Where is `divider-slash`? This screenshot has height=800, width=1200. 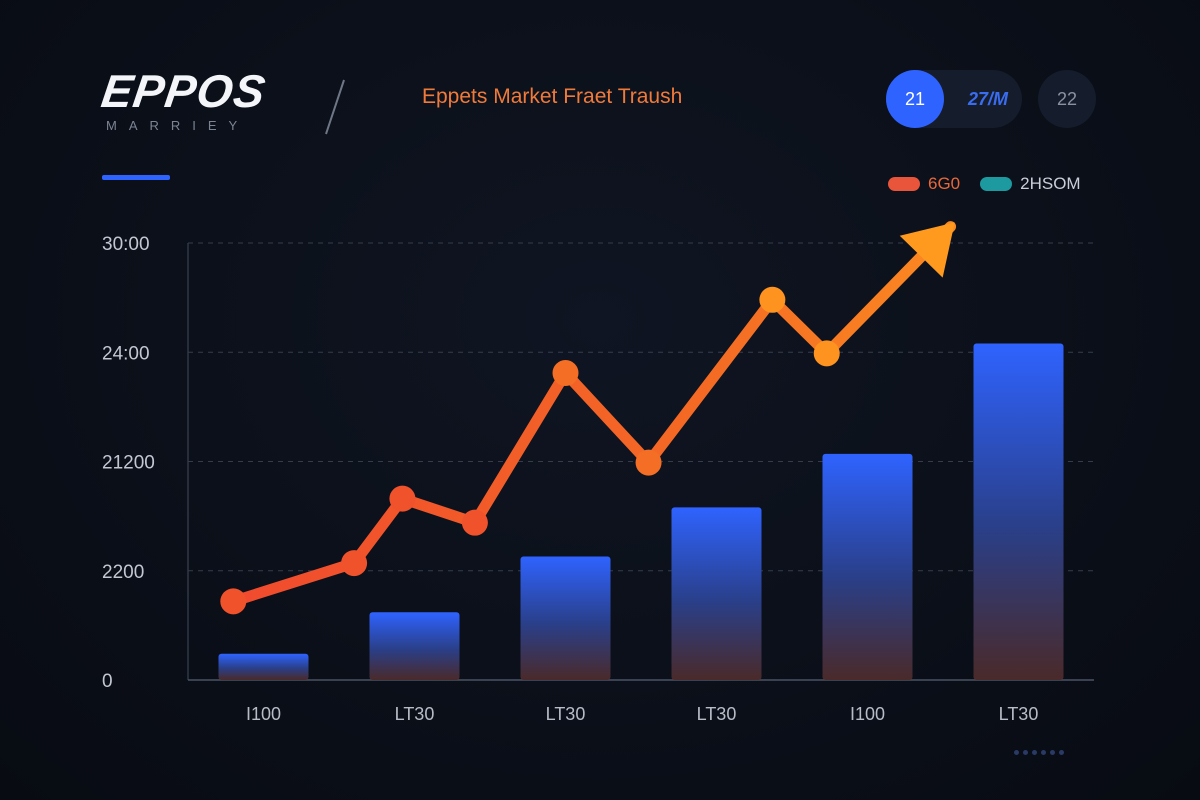 divider-slash is located at coordinates (335, 107).